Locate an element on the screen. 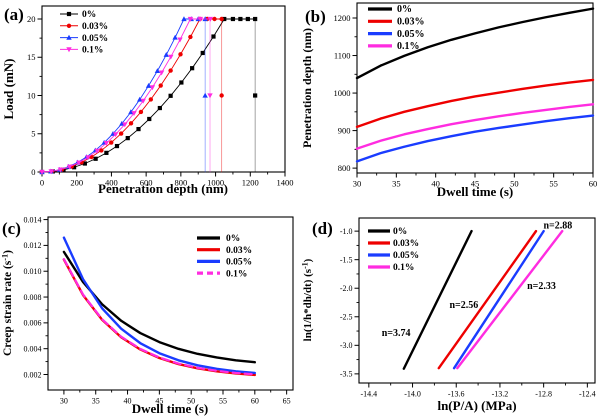 The image size is (600, 420). y-tick-label: -2.5 is located at coordinates (346, 317).